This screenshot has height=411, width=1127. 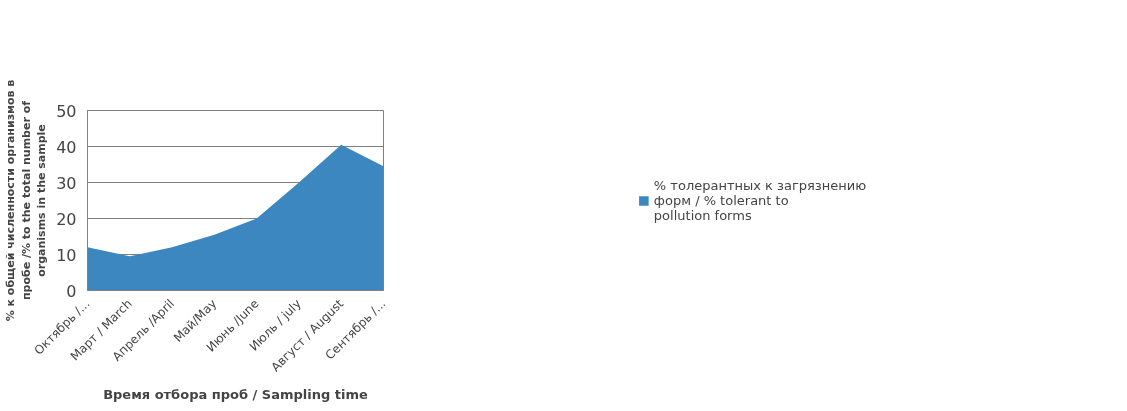 What do you see at coordinates (66, 255) in the screenshot?
I see `y-tick-label: 10` at bounding box center [66, 255].